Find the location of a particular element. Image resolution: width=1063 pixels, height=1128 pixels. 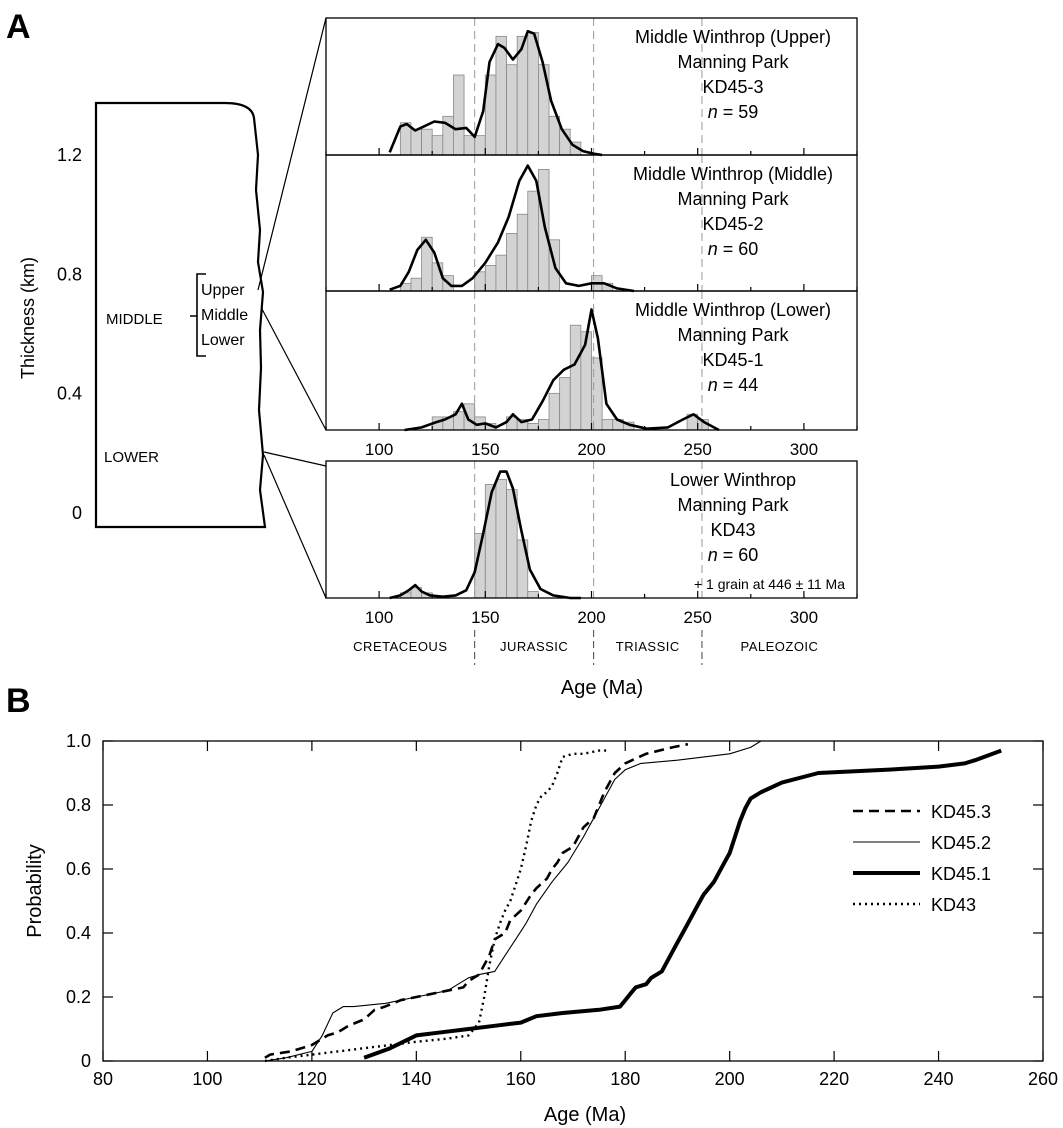

sample-title: Middle Winthrop (Upper) is located at coordinates (733, 37).